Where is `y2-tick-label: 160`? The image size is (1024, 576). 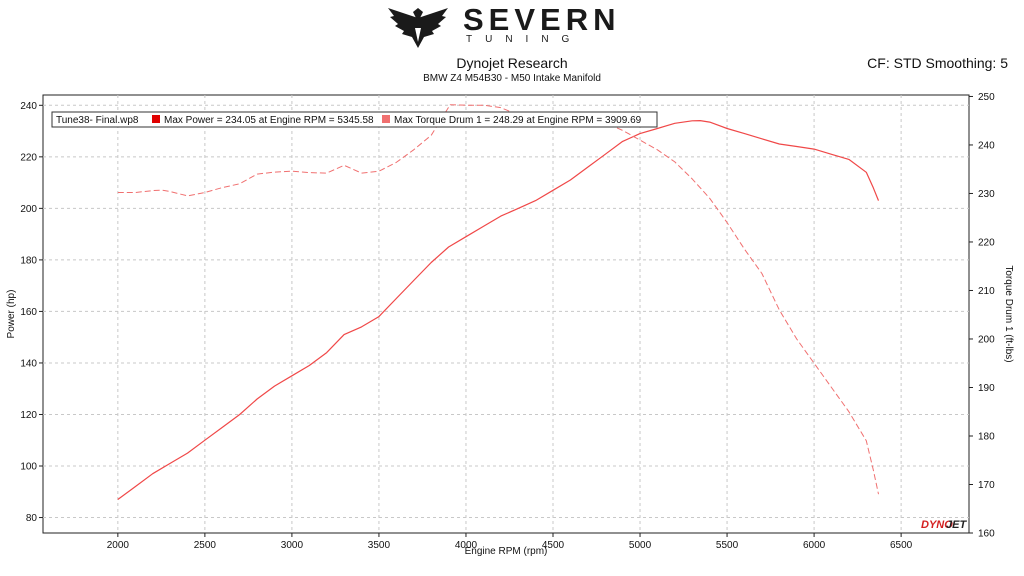 y2-tick-label: 160 is located at coordinates (986, 534).